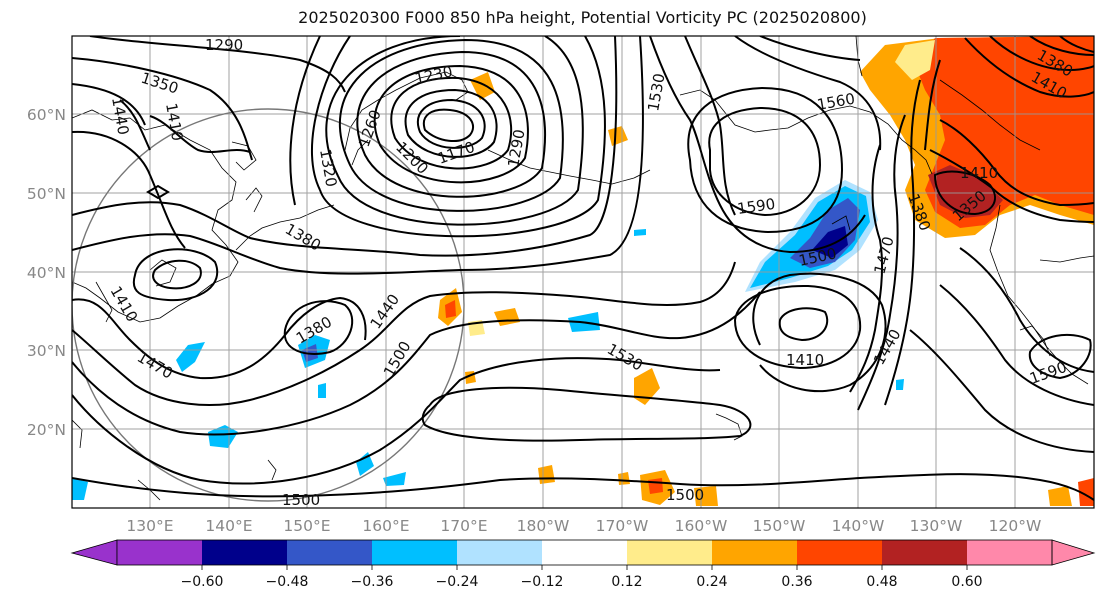 The image size is (1105, 601). What do you see at coordinates (46, 430) in the screenshot?
I see `lat-tick-label: 20°N` at bounding box center [46, 430].